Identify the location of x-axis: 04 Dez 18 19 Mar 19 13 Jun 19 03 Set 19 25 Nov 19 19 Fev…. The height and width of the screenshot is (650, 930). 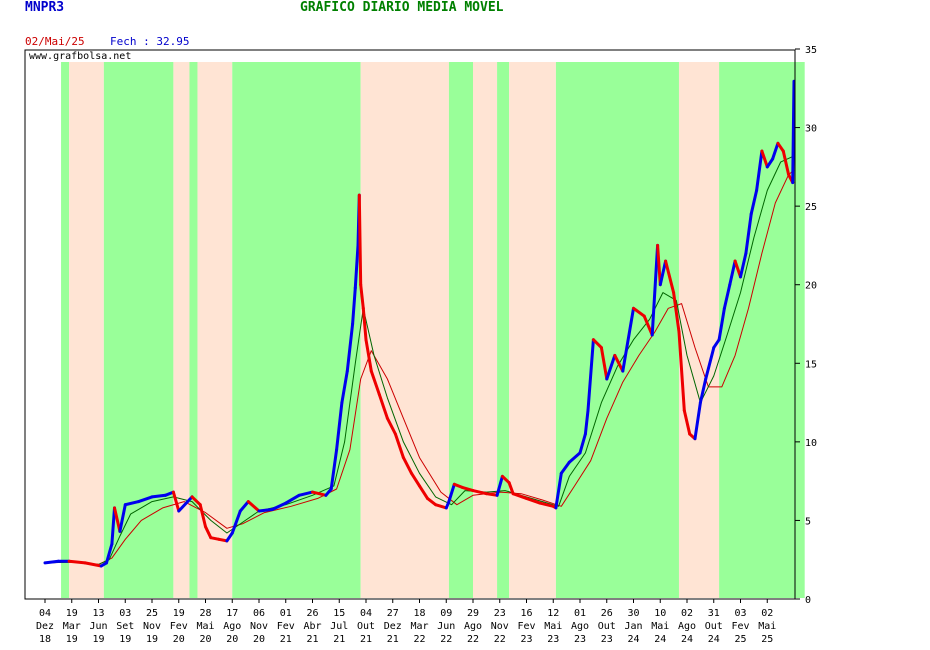
(406, 622).